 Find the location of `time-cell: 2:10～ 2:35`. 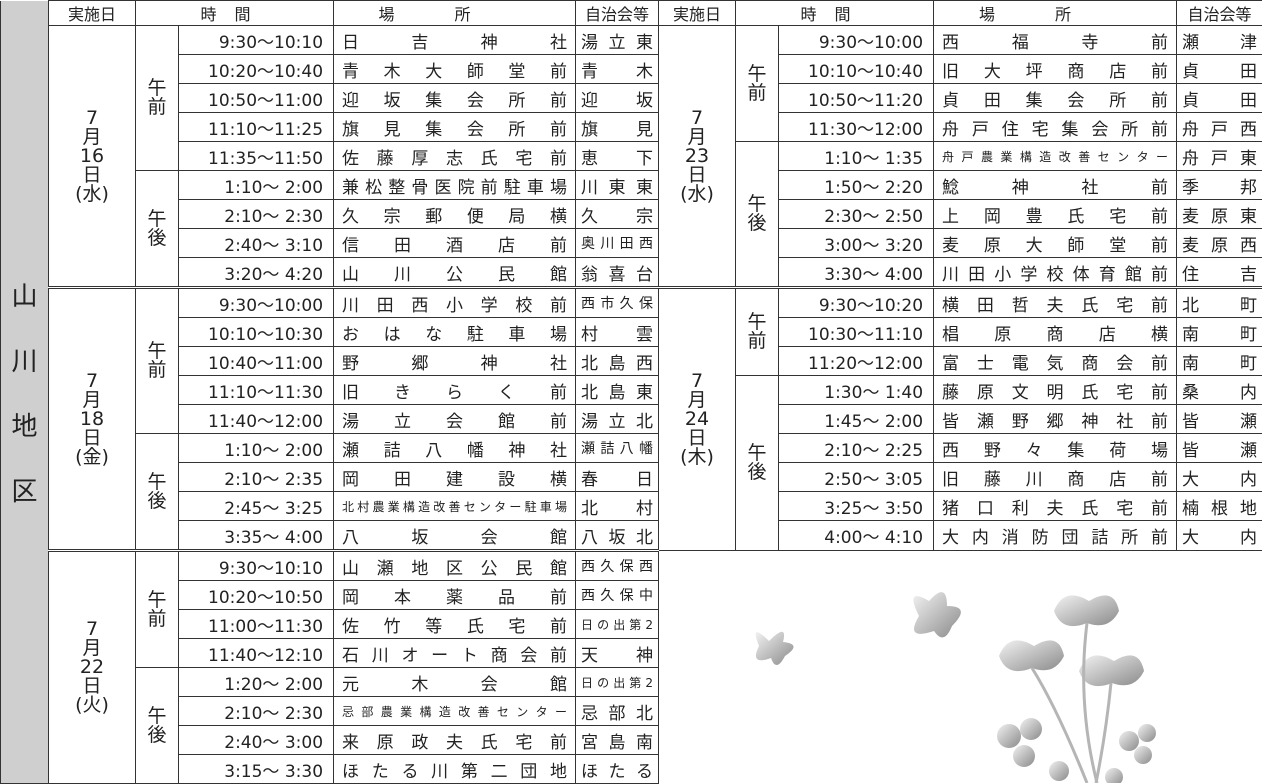

time-cell: 2:10～ 2:35 is located at coordinates (256, 477).